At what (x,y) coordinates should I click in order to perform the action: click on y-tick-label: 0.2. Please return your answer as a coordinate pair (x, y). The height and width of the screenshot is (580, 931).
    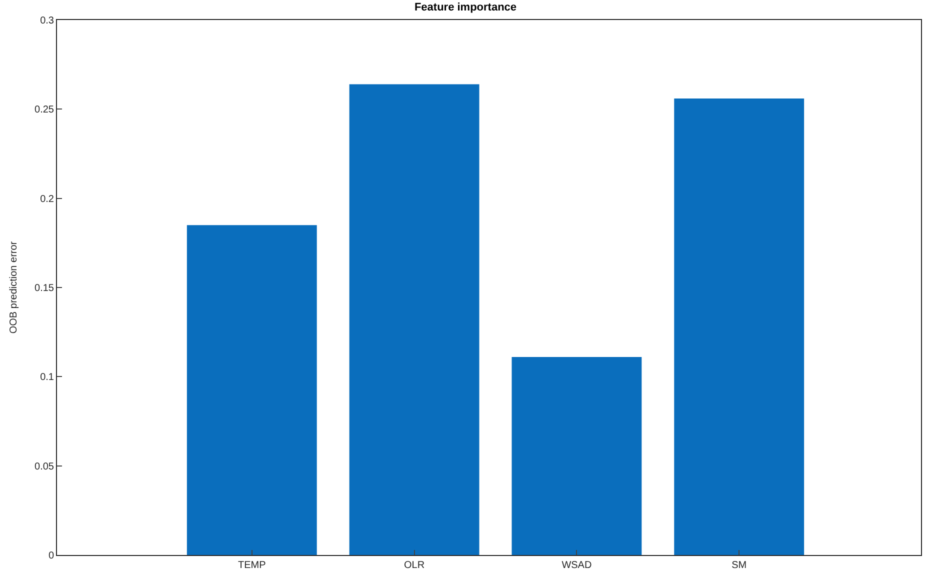
    Looking at the image, I should click on (47, 199).